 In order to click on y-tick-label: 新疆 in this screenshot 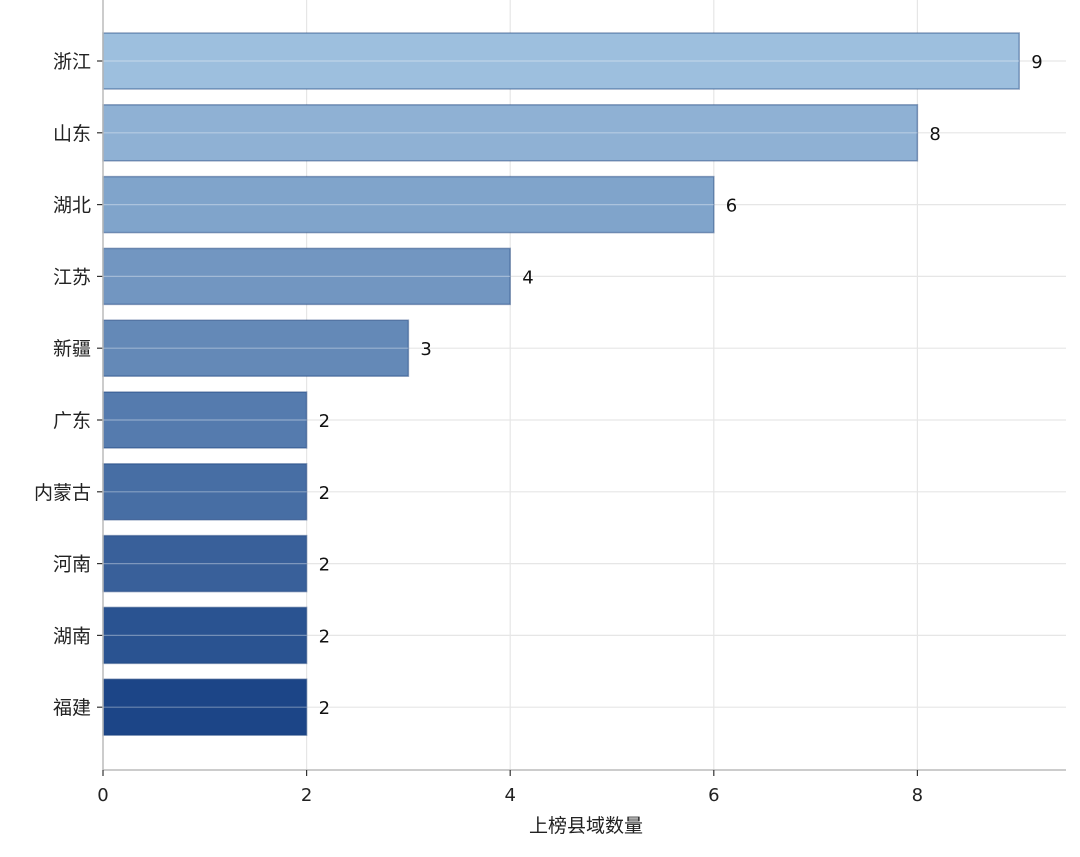, I will do `click(72, 349)`.